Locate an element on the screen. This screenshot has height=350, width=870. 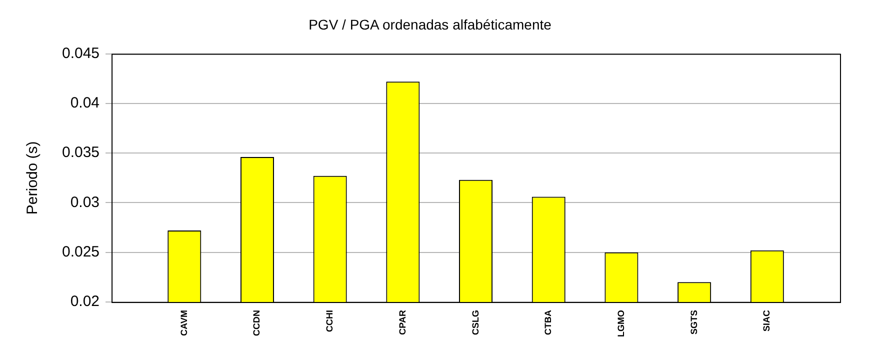
x-tick-label: CCHI is located at coordinates (329, 321).